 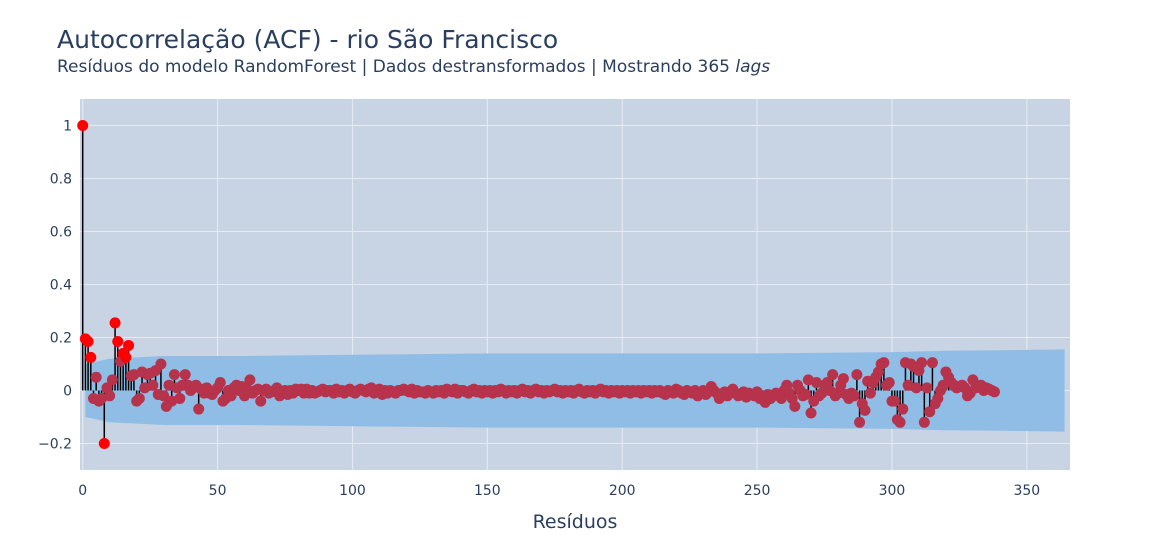 What do you see at coordinates (622, 491) in the screenshot?
I see `x-tick-label: 200` at bounding box center [622, 491].